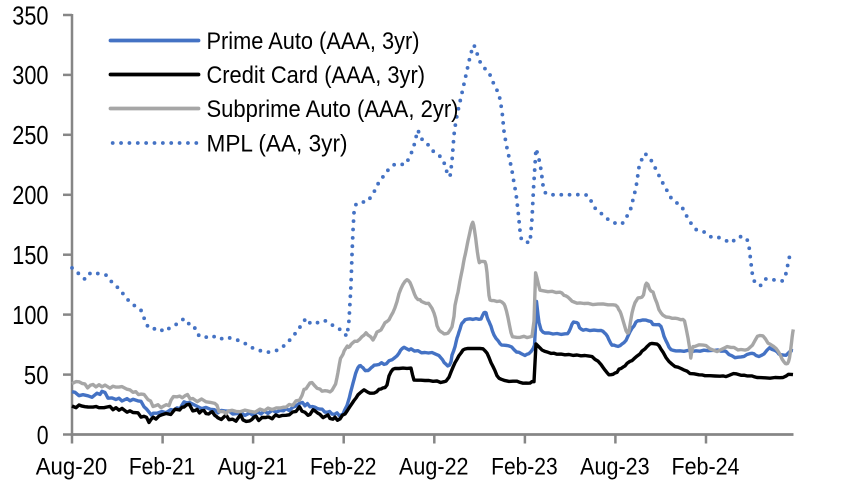 This screenshot has width=852, height=486. What do you see at coordinates (253, 467) in the screenshot?
I see `svg-text: Aug-21` at bounding box center [253, 467].